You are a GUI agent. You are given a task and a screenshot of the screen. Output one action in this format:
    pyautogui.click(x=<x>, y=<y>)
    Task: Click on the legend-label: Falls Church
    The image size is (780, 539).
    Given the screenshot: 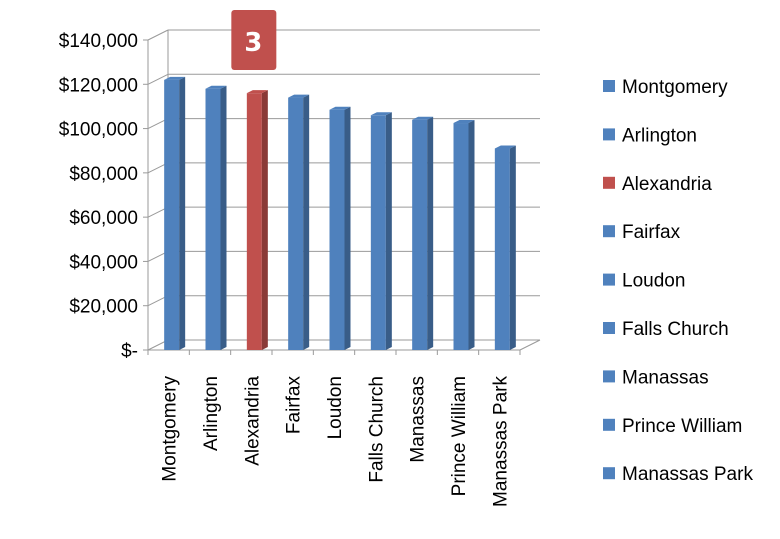 What is the action you would take?
    pyautogui.click(x=675, y=329)
    